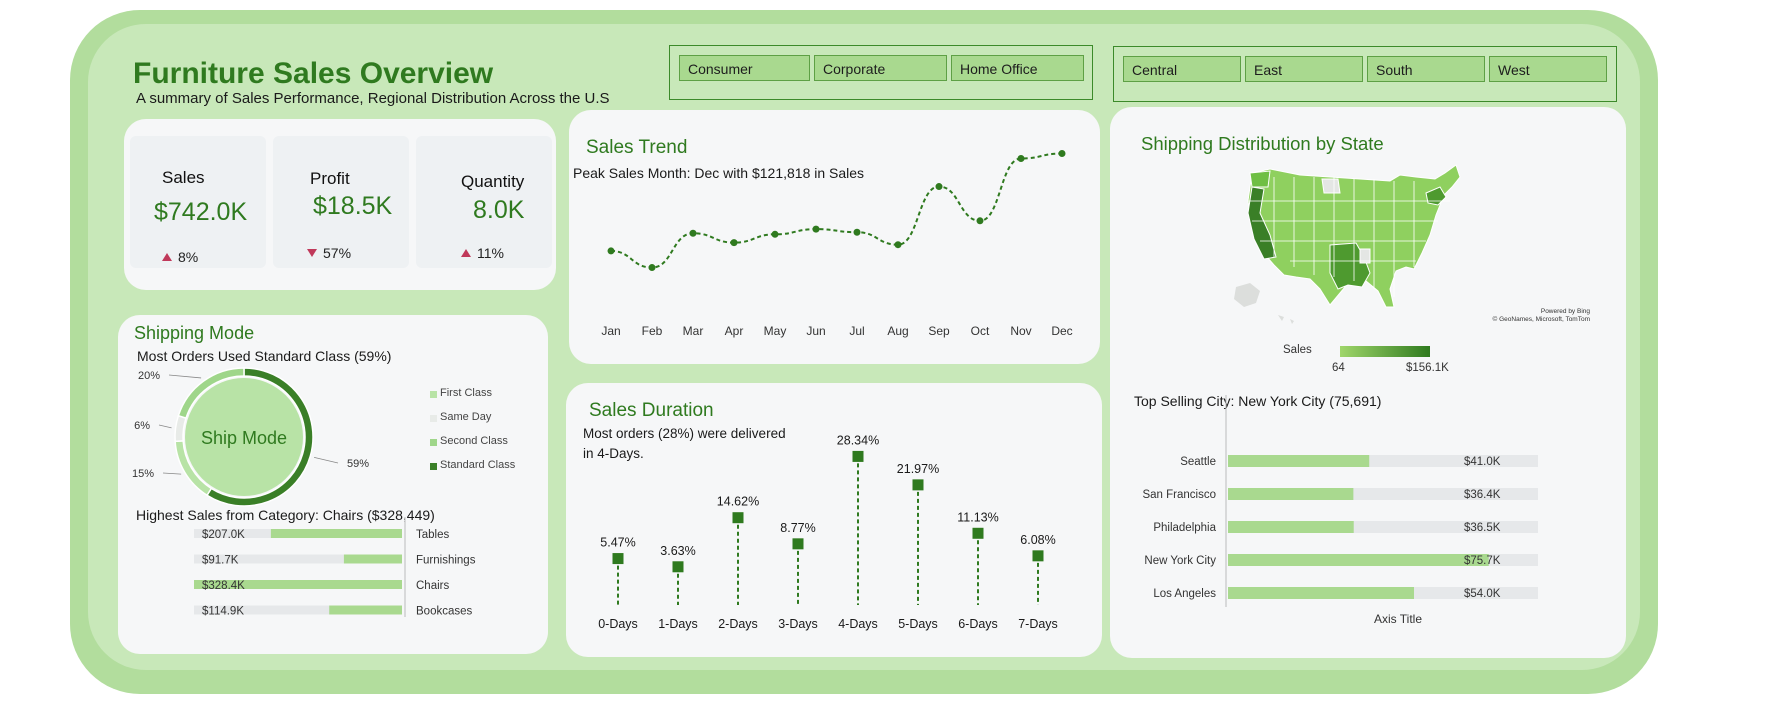  Describe the element at coordinates (798, 624) in the screenshot. I see `duration-x-label: 3-Days` at that location.